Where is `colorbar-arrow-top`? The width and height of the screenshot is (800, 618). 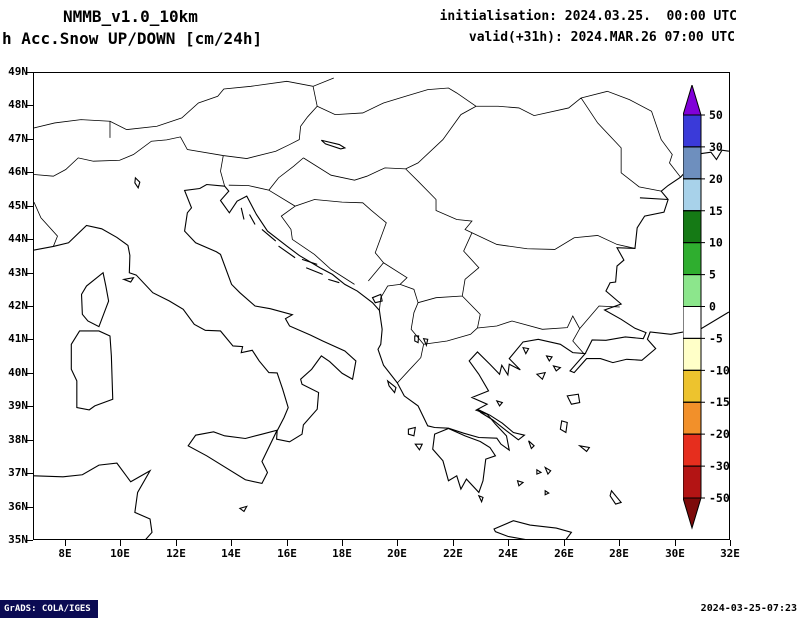 colorbar-arrow-top is located at coordinates (692, 100).